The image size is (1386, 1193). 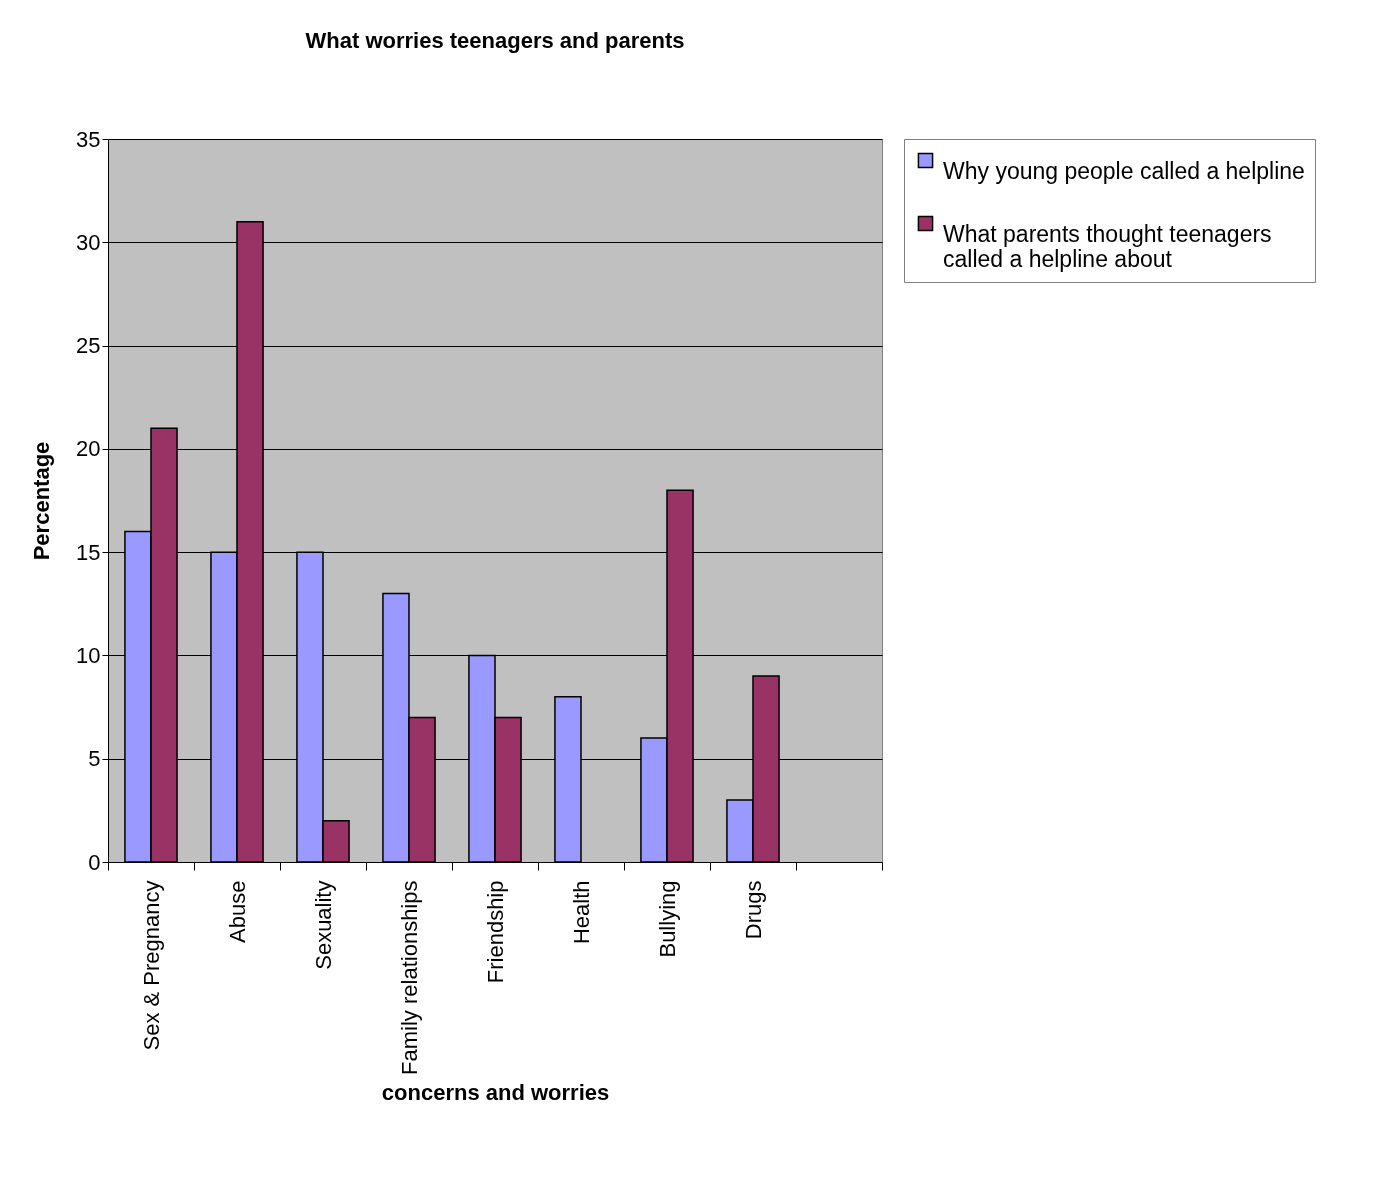 What do you see at coordinates (1124, 170) in the screenshot?
I see `legend-label: Why young people called a helpline` at bounding box center [1124, 170].